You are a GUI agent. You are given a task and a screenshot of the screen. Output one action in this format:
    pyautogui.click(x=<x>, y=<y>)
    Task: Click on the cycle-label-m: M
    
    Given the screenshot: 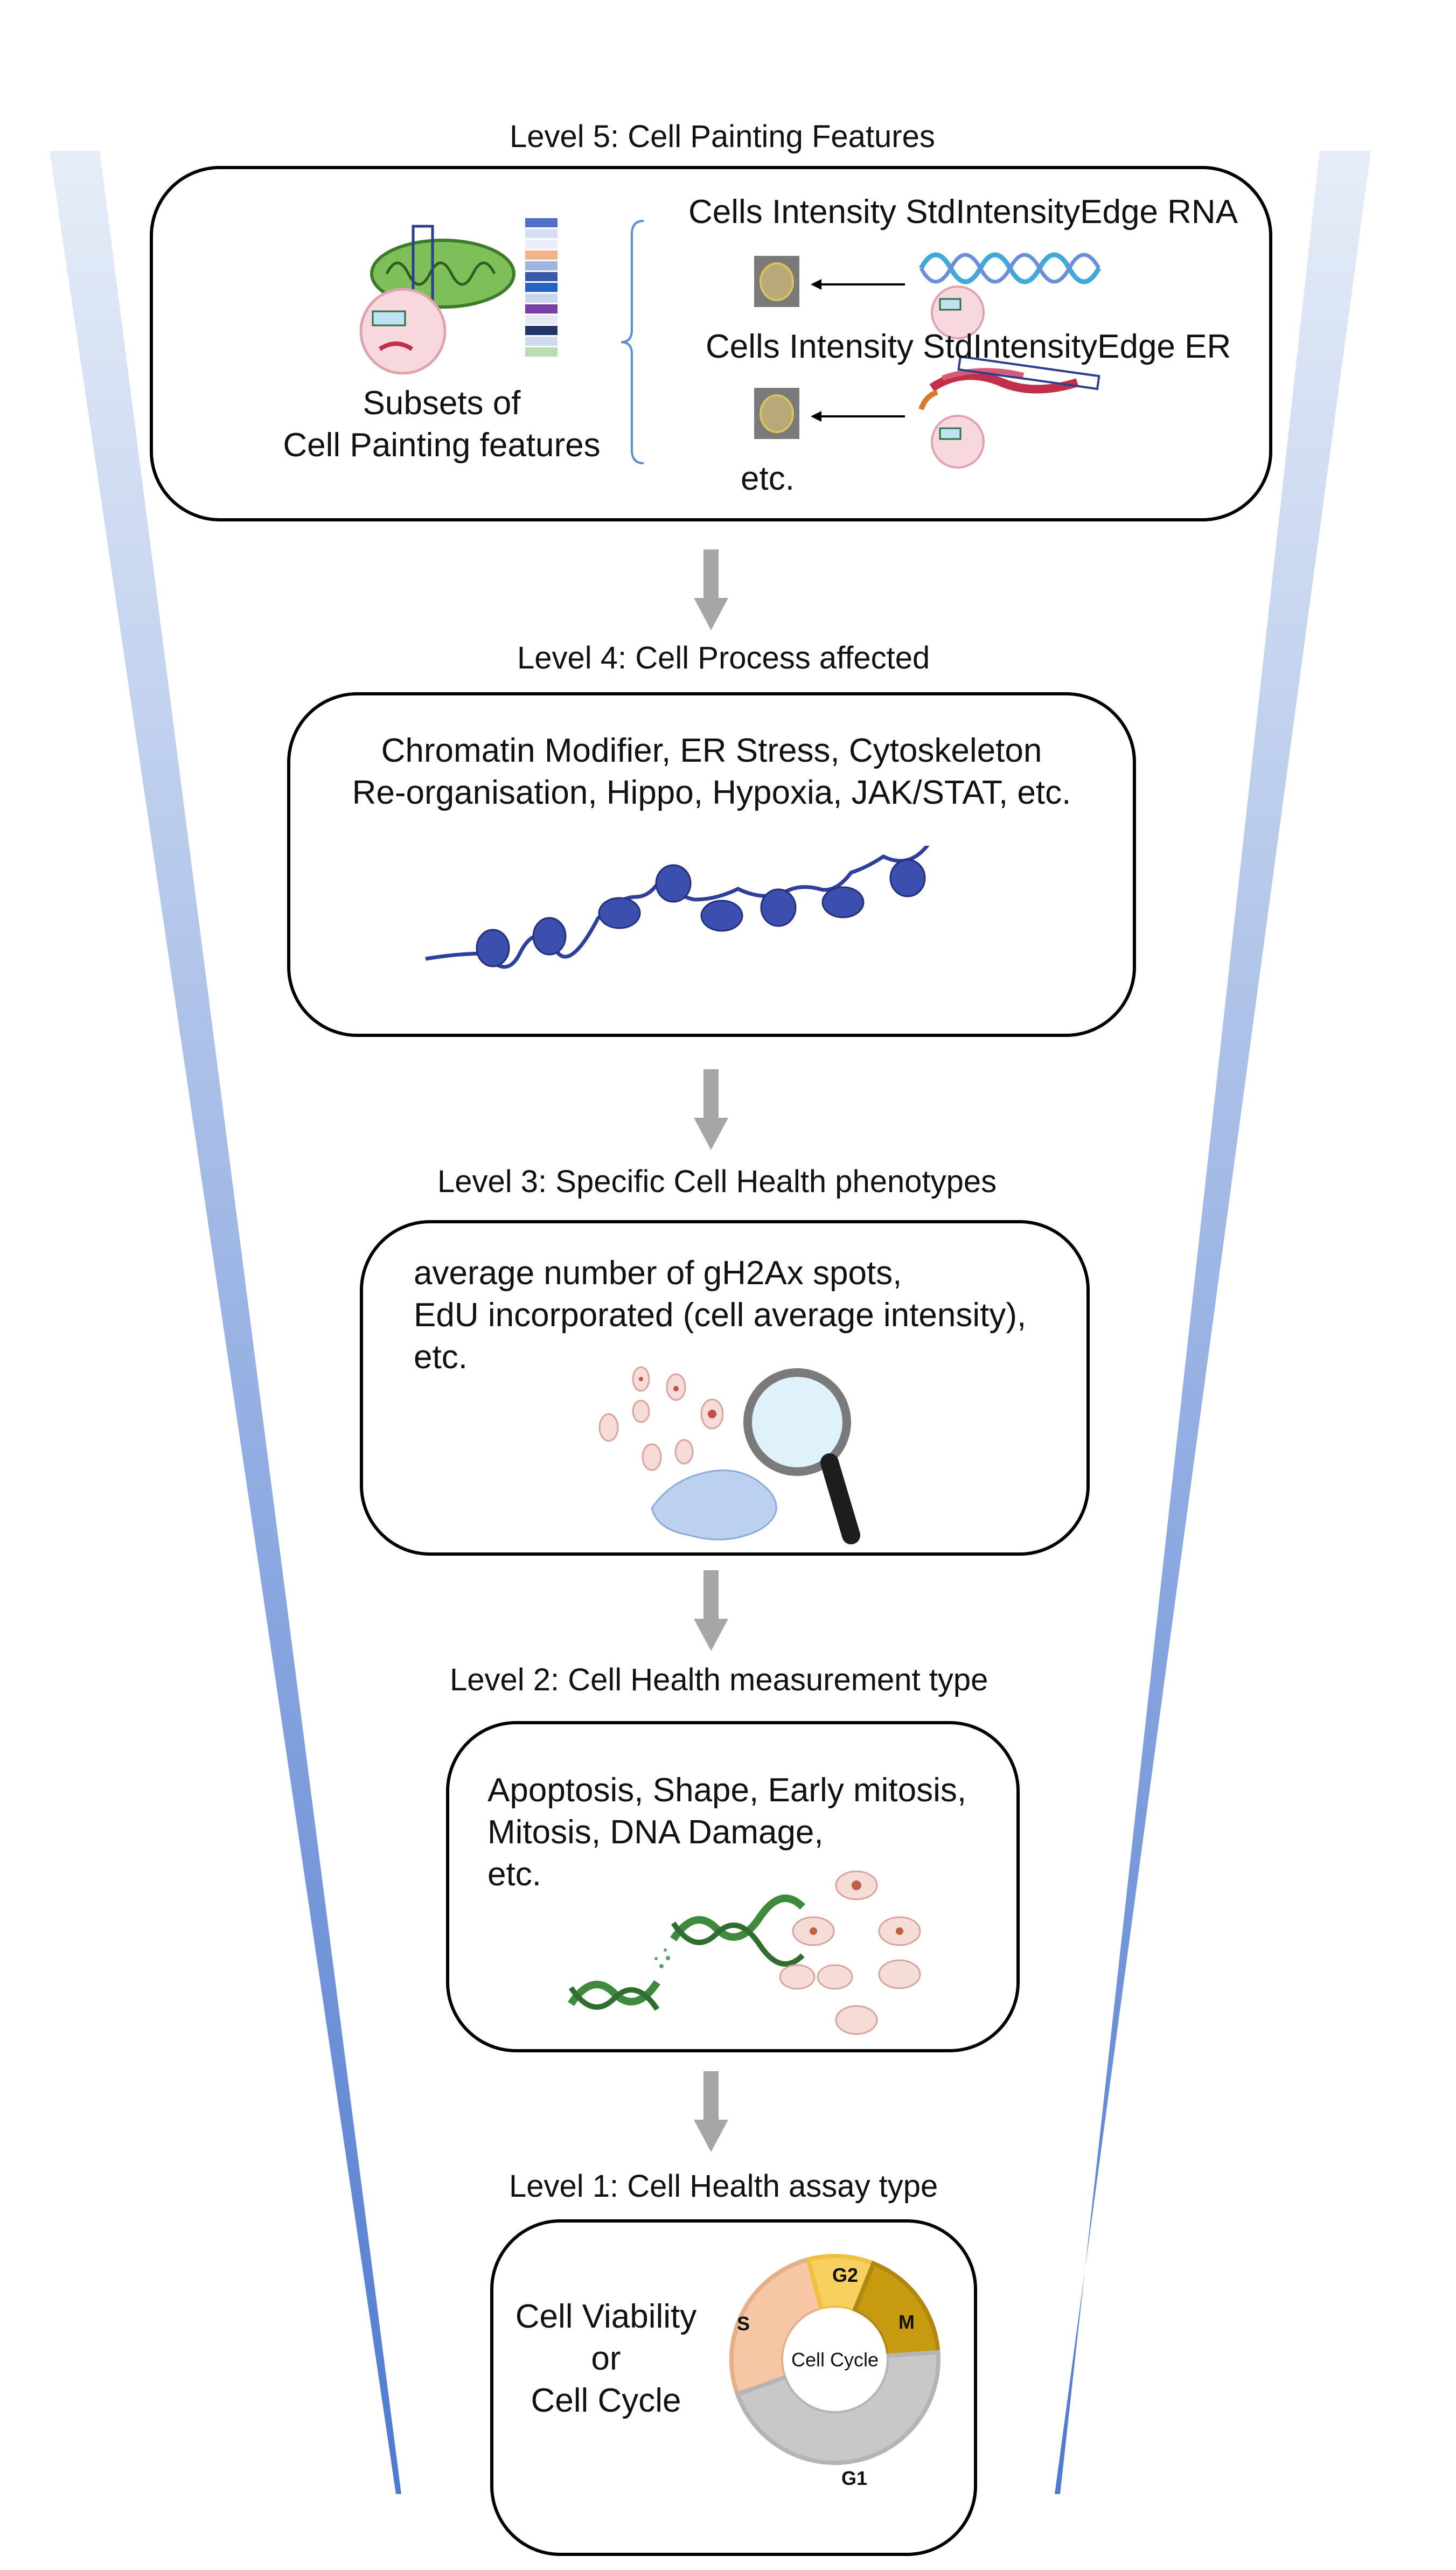 What is the action you would take?
    pyautogui.click(x=906, y=2322)
    